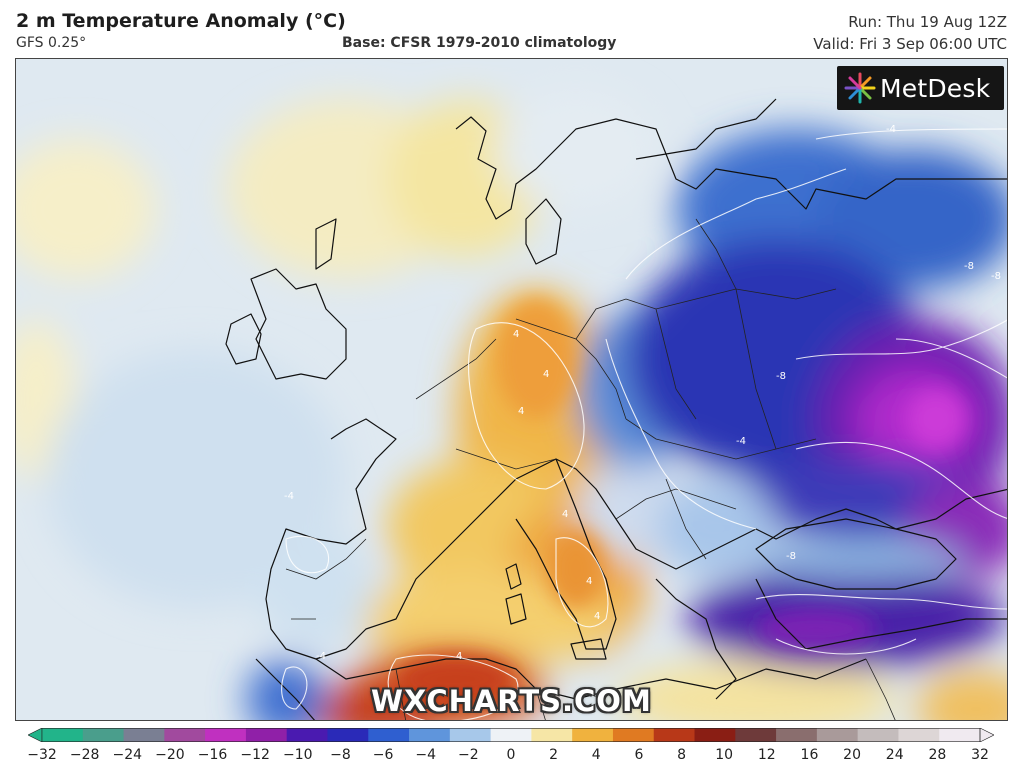 The width and height of the screenshot is (1024, 784). I want to click on colorbar-tick-label: −20, so click(170, 755).